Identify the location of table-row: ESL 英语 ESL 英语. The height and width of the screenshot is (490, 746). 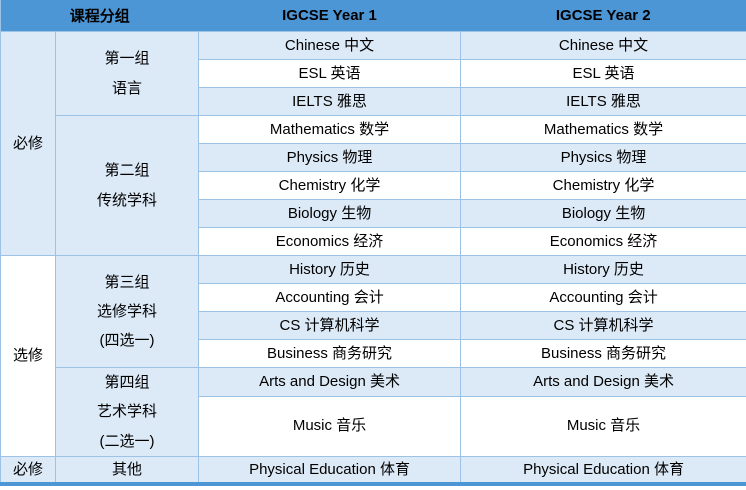
(373, 73).